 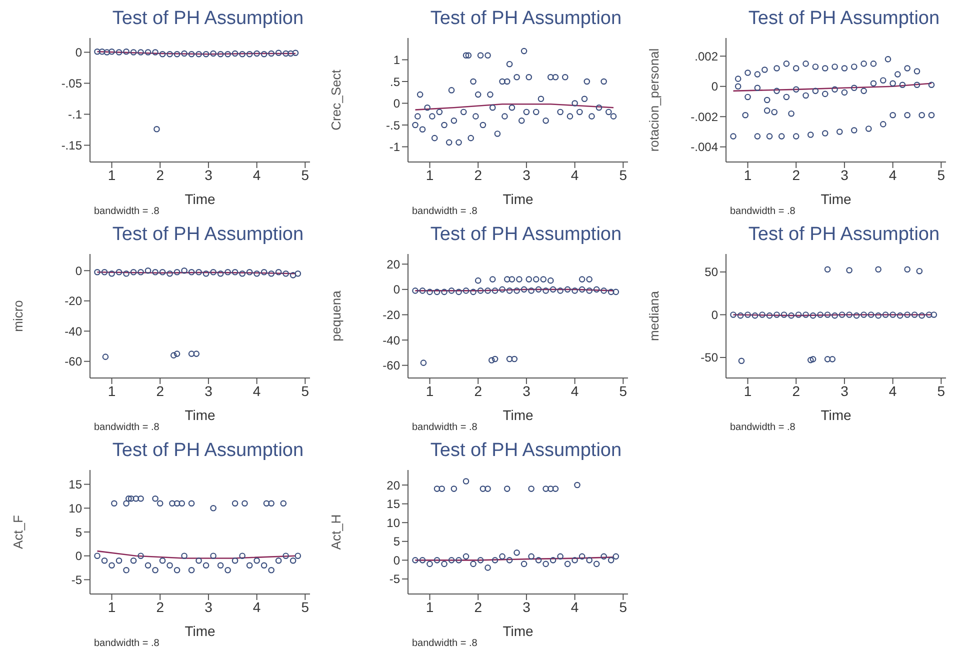 What do you see at coordinates (336, 99) in the screenshot?
I see `y-axis-title: Crec_Sect` at bounding box center [336, 99].